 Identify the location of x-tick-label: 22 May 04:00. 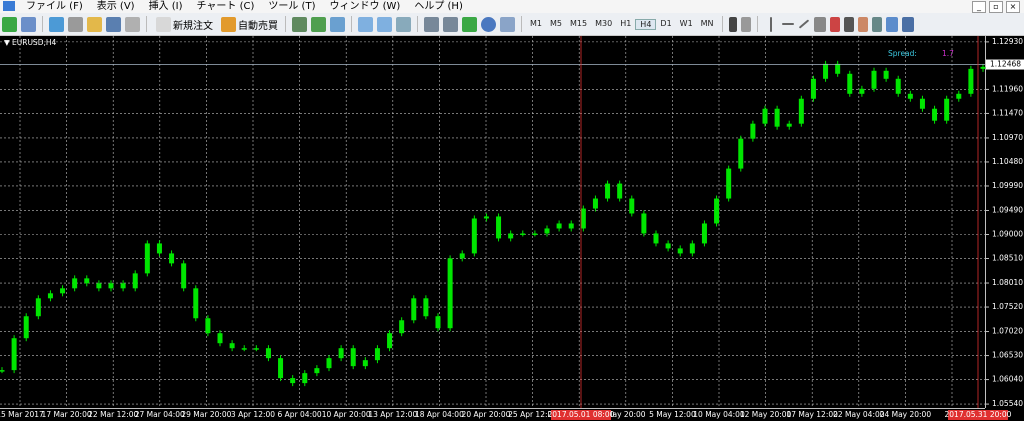
(859, 414).